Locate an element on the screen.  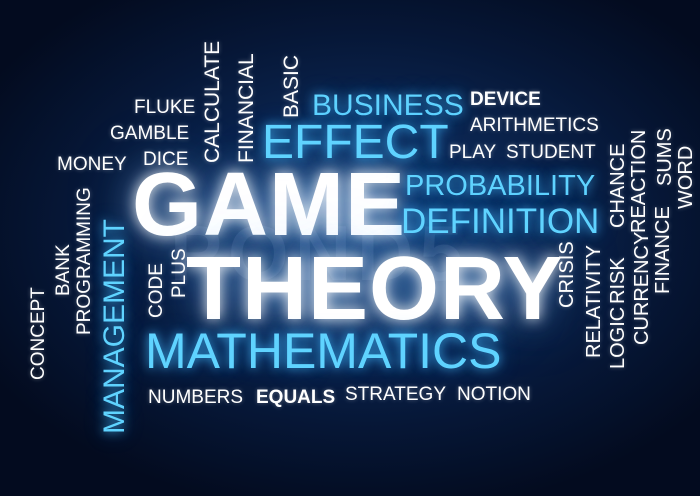
word-dice: DICE is located at coordinates (166, 159).